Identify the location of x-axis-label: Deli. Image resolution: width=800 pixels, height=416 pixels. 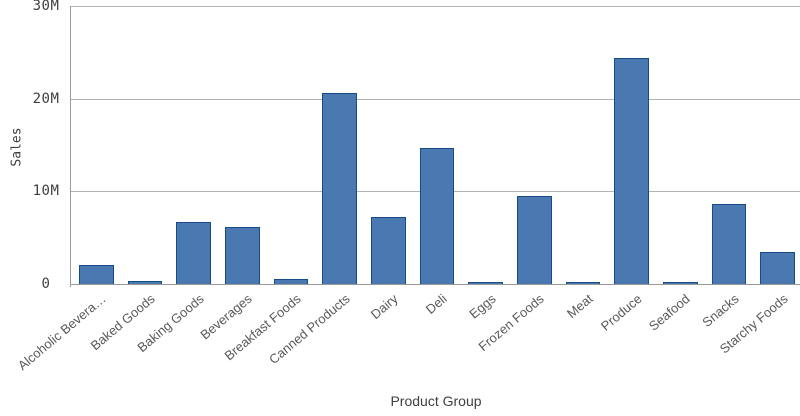
(436, 304).